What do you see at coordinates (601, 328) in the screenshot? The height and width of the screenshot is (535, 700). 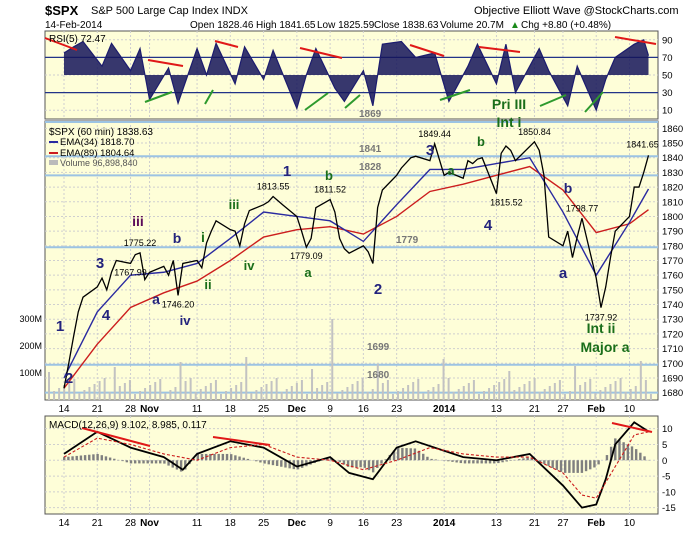 I see `wave-label: Int ii` at bounding box center [601, 328].